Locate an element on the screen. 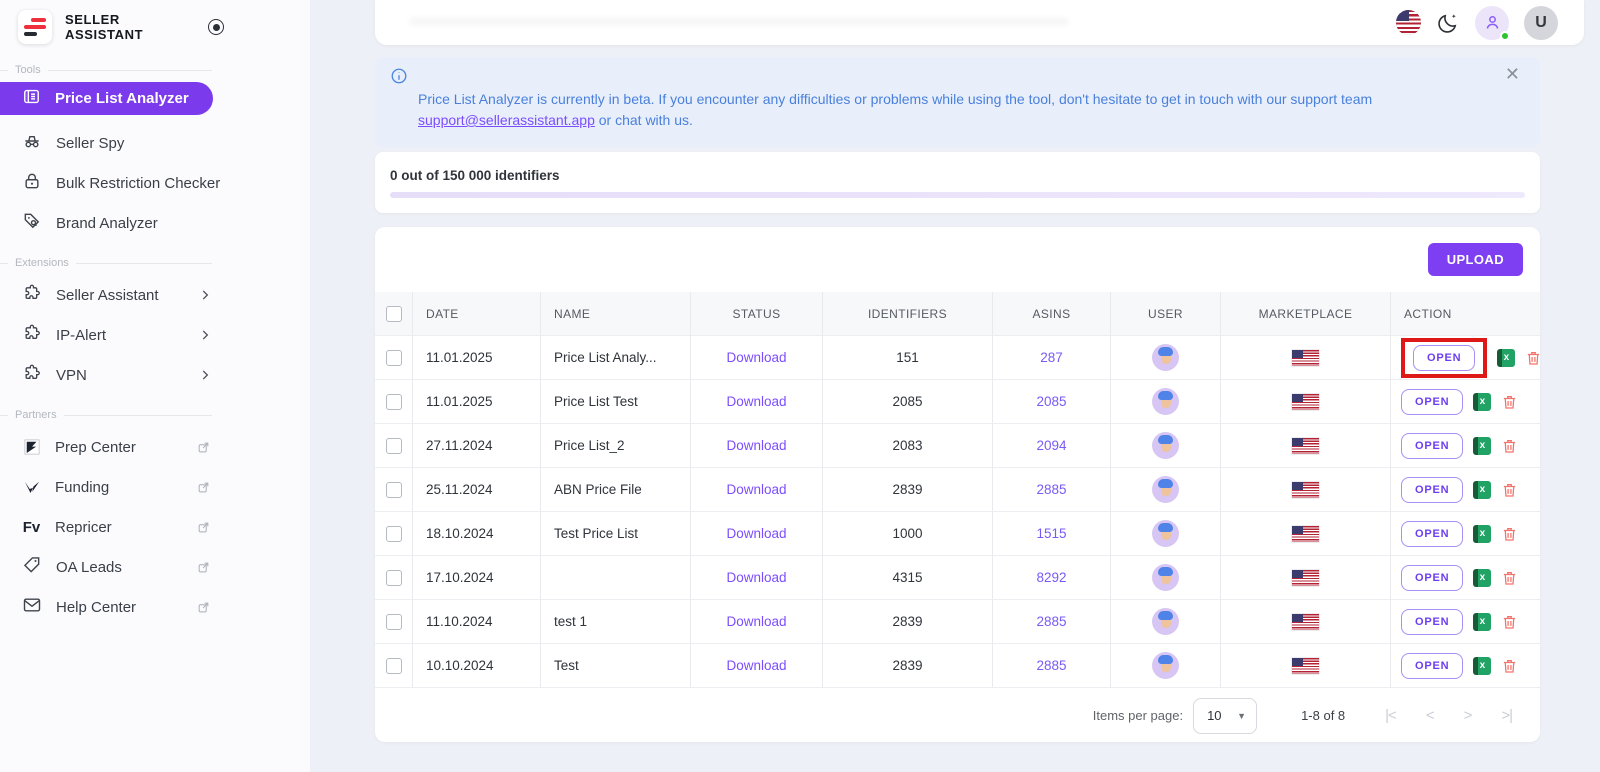  upload-button: UPLOAD is located at coordinates (1475, 259).